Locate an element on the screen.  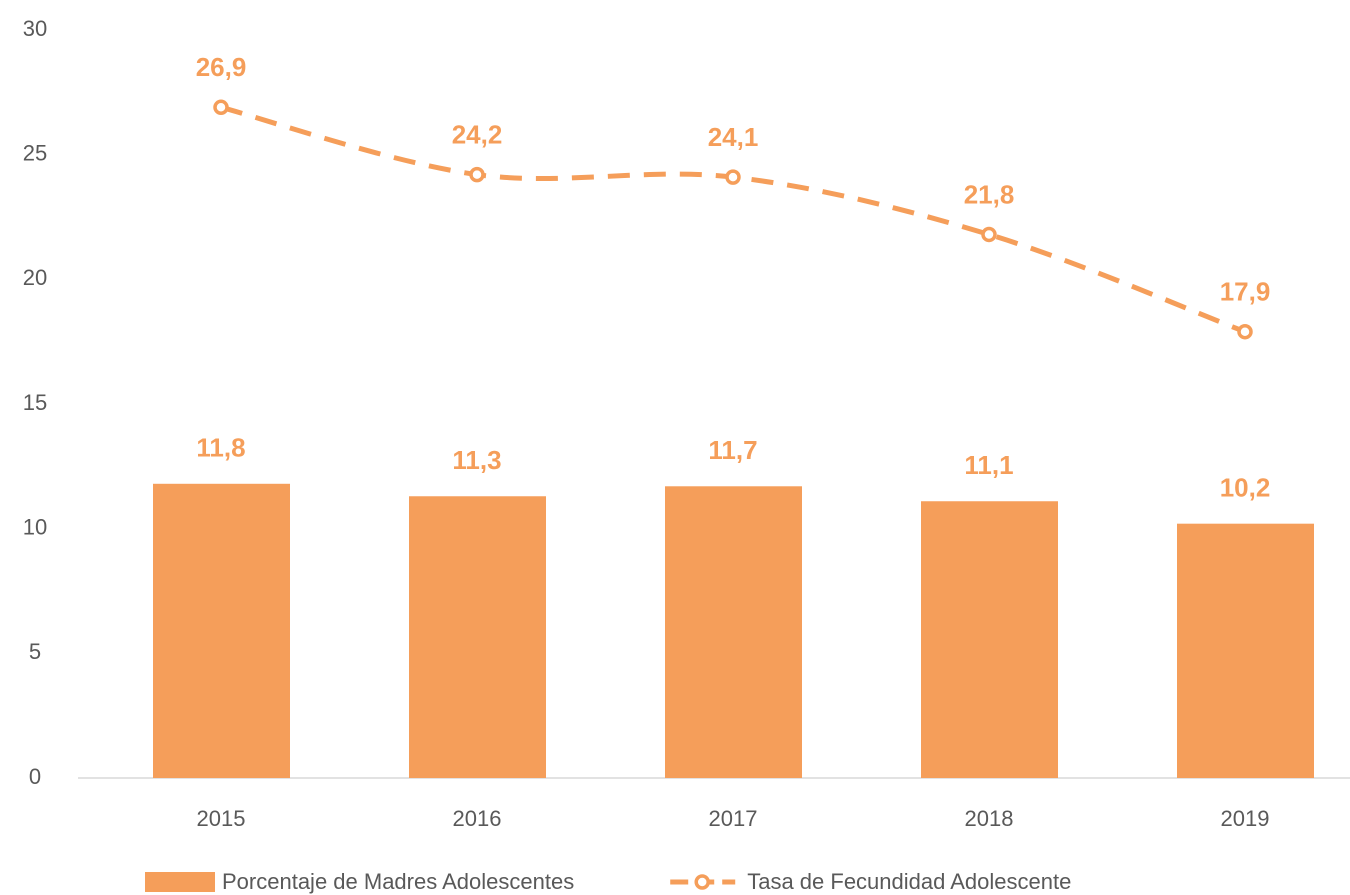
legend-marker is located at coordinates (702, 882).